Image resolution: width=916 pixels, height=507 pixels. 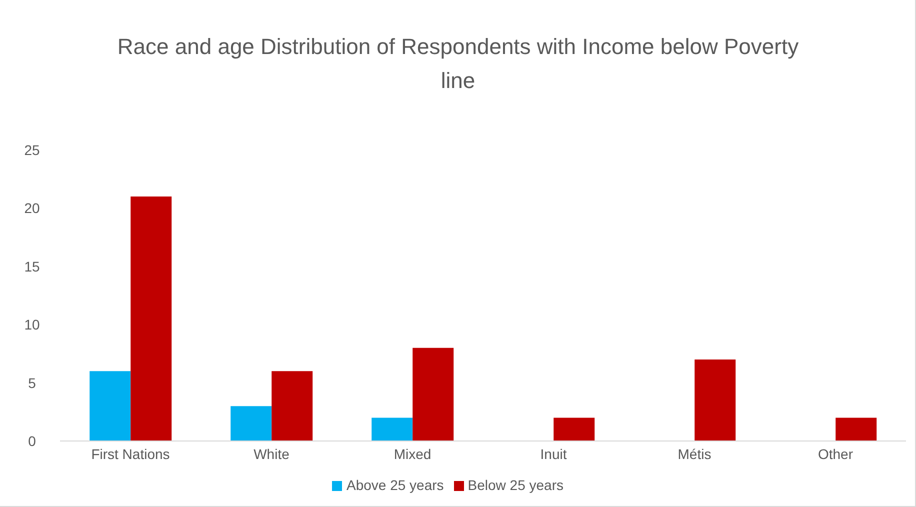 I want to click on y-tick-label: 20, so click(x=32, y=208).